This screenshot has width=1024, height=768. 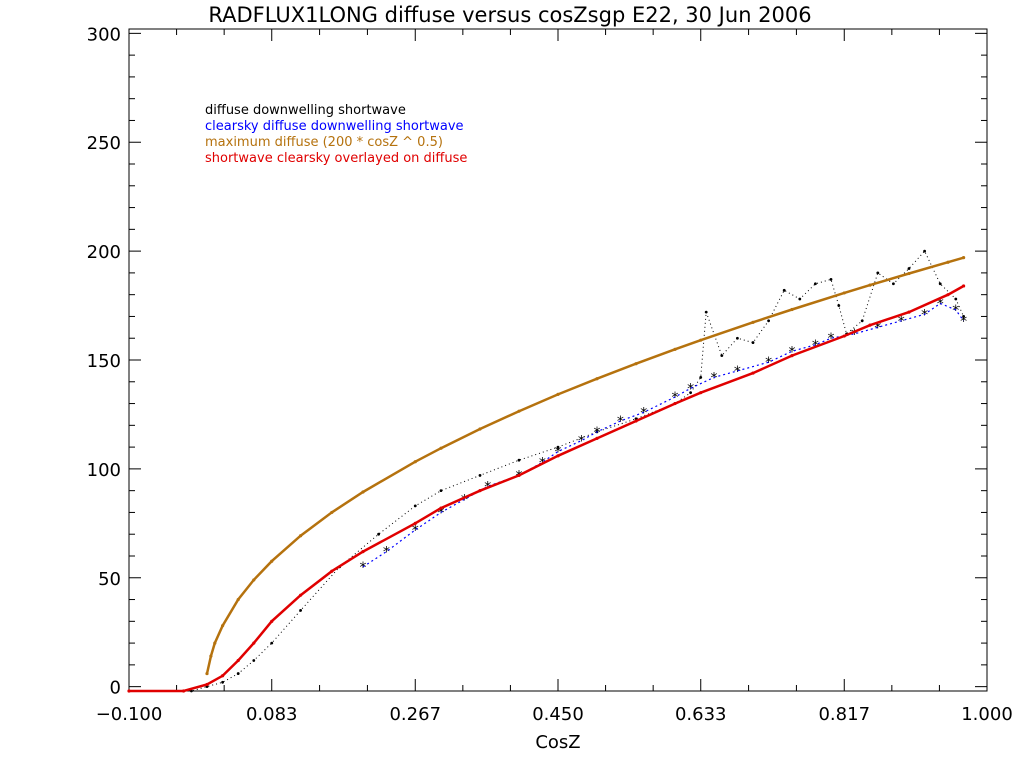 I want to click on x-tick-label: 0.267, so click(x=415, y=714).